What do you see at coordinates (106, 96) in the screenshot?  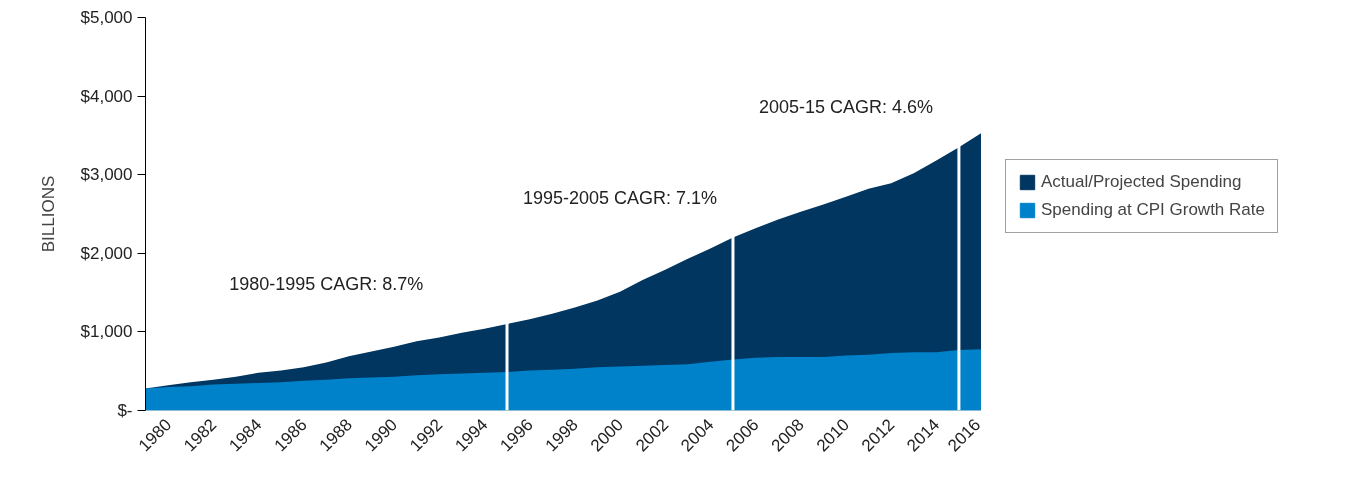 I see `y-tick-label: $4,000` at bounding box center [106, 96].